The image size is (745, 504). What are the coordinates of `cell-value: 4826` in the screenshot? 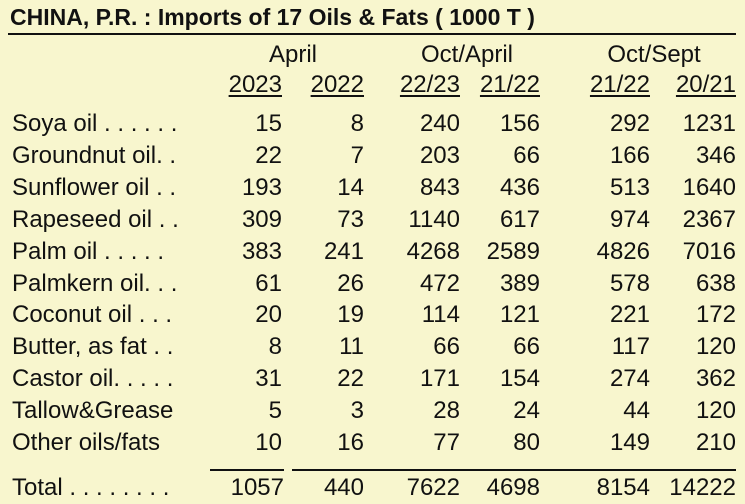 It's located at (623, 251).